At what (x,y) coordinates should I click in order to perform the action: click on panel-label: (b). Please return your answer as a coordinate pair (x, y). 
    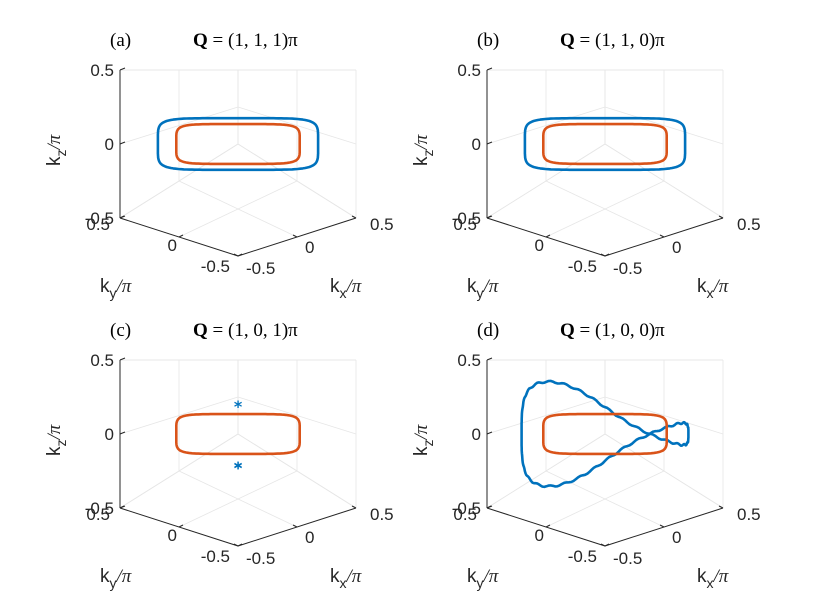
    Looking at the image, I should click on (488, 40).